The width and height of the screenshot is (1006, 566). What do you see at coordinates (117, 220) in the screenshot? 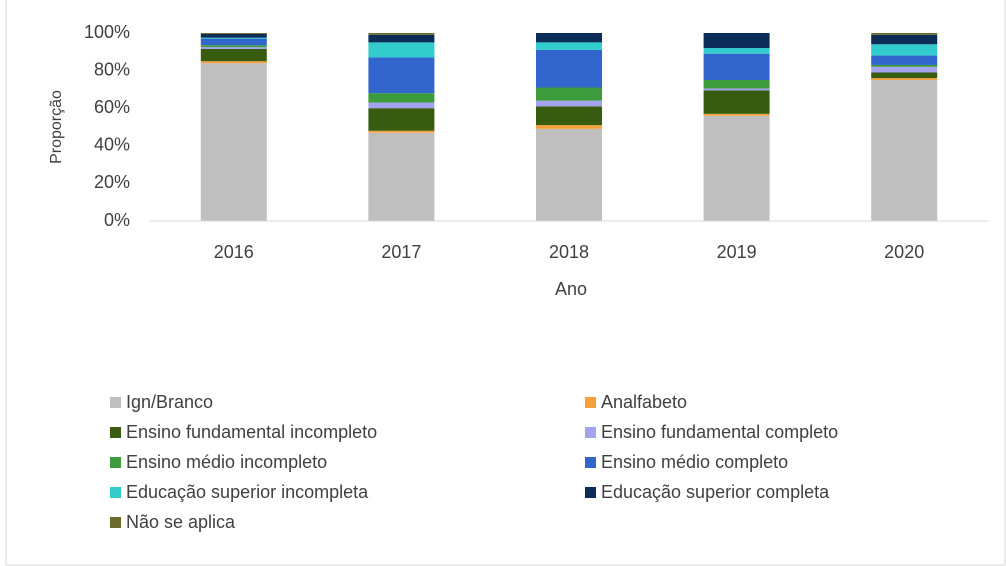
I see `y-tick-label: 0%` at bounding box center [117, 220].